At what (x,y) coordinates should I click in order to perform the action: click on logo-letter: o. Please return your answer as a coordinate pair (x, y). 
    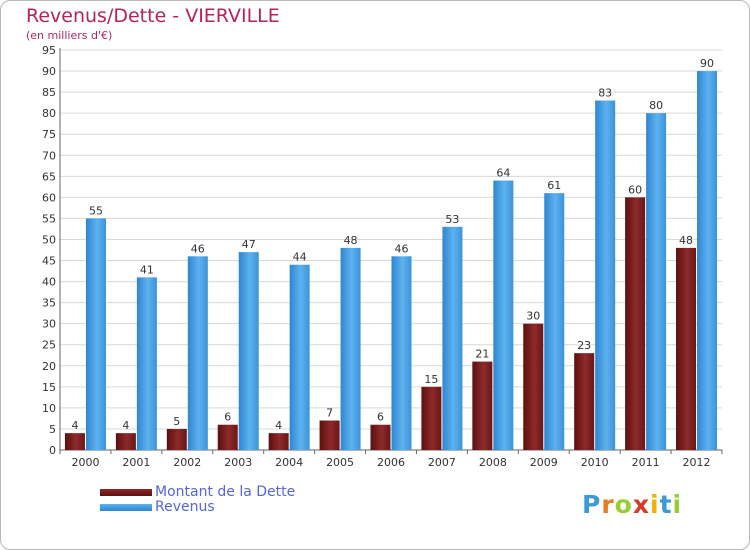
    Looking at the image, I should click on (623, 504).